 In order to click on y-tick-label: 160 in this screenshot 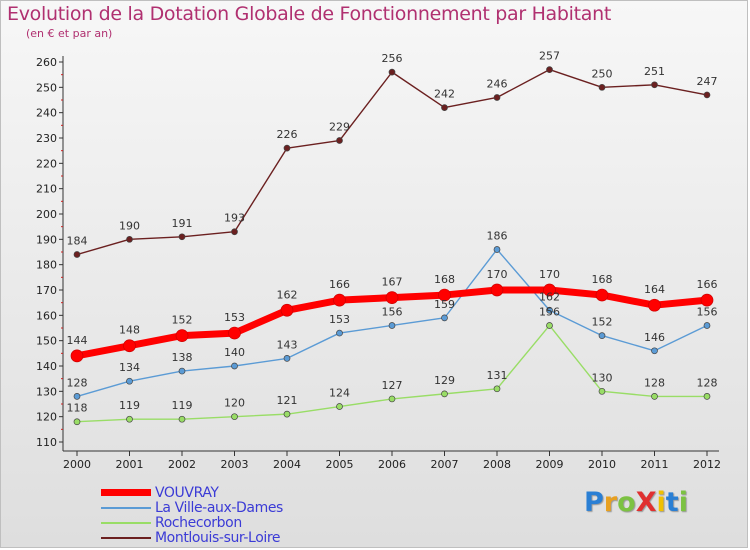, I will do `click(46, 315)`.